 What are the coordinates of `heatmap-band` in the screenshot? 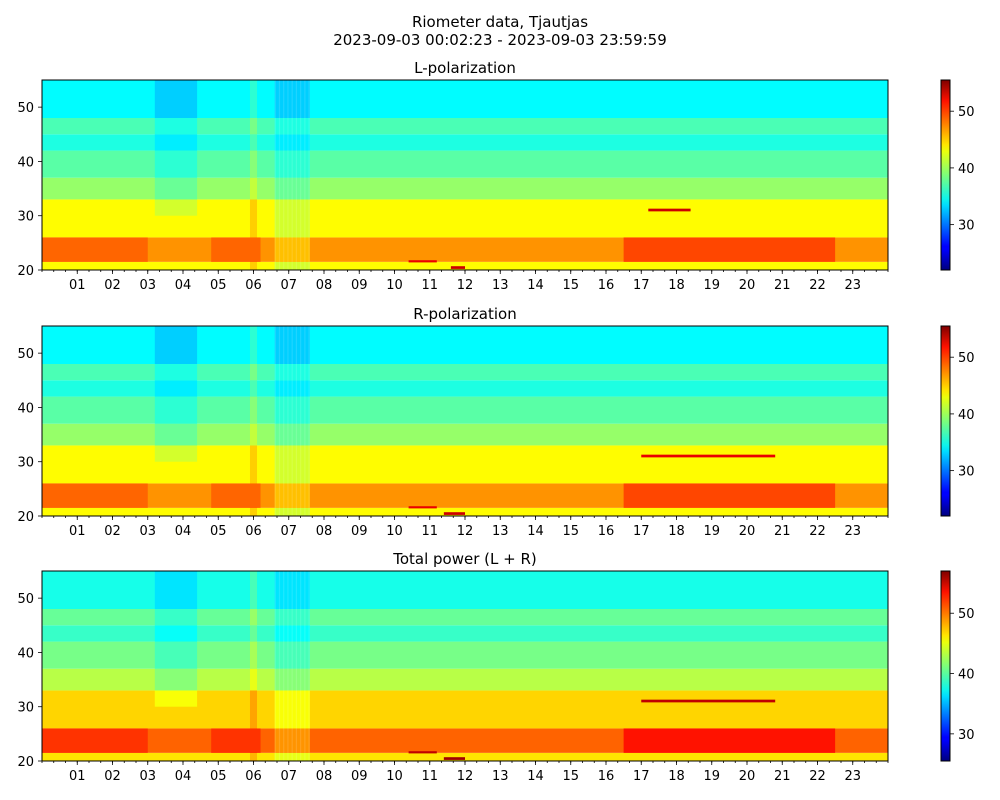 It's located at (465, 511).